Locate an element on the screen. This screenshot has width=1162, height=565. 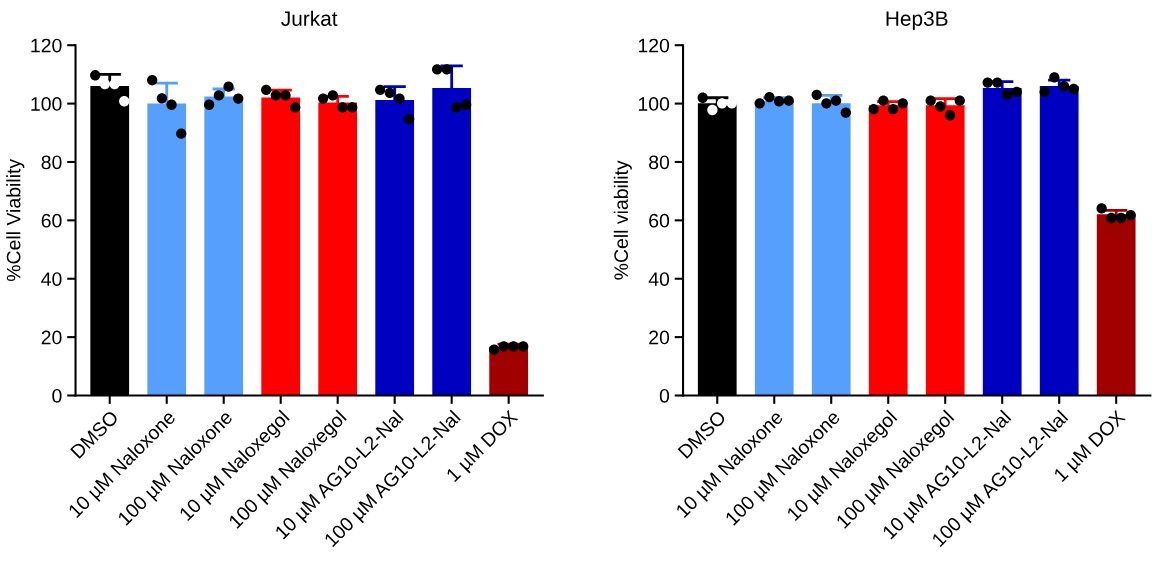
chart-title: Jurkat is located at coordinates (309, 18).